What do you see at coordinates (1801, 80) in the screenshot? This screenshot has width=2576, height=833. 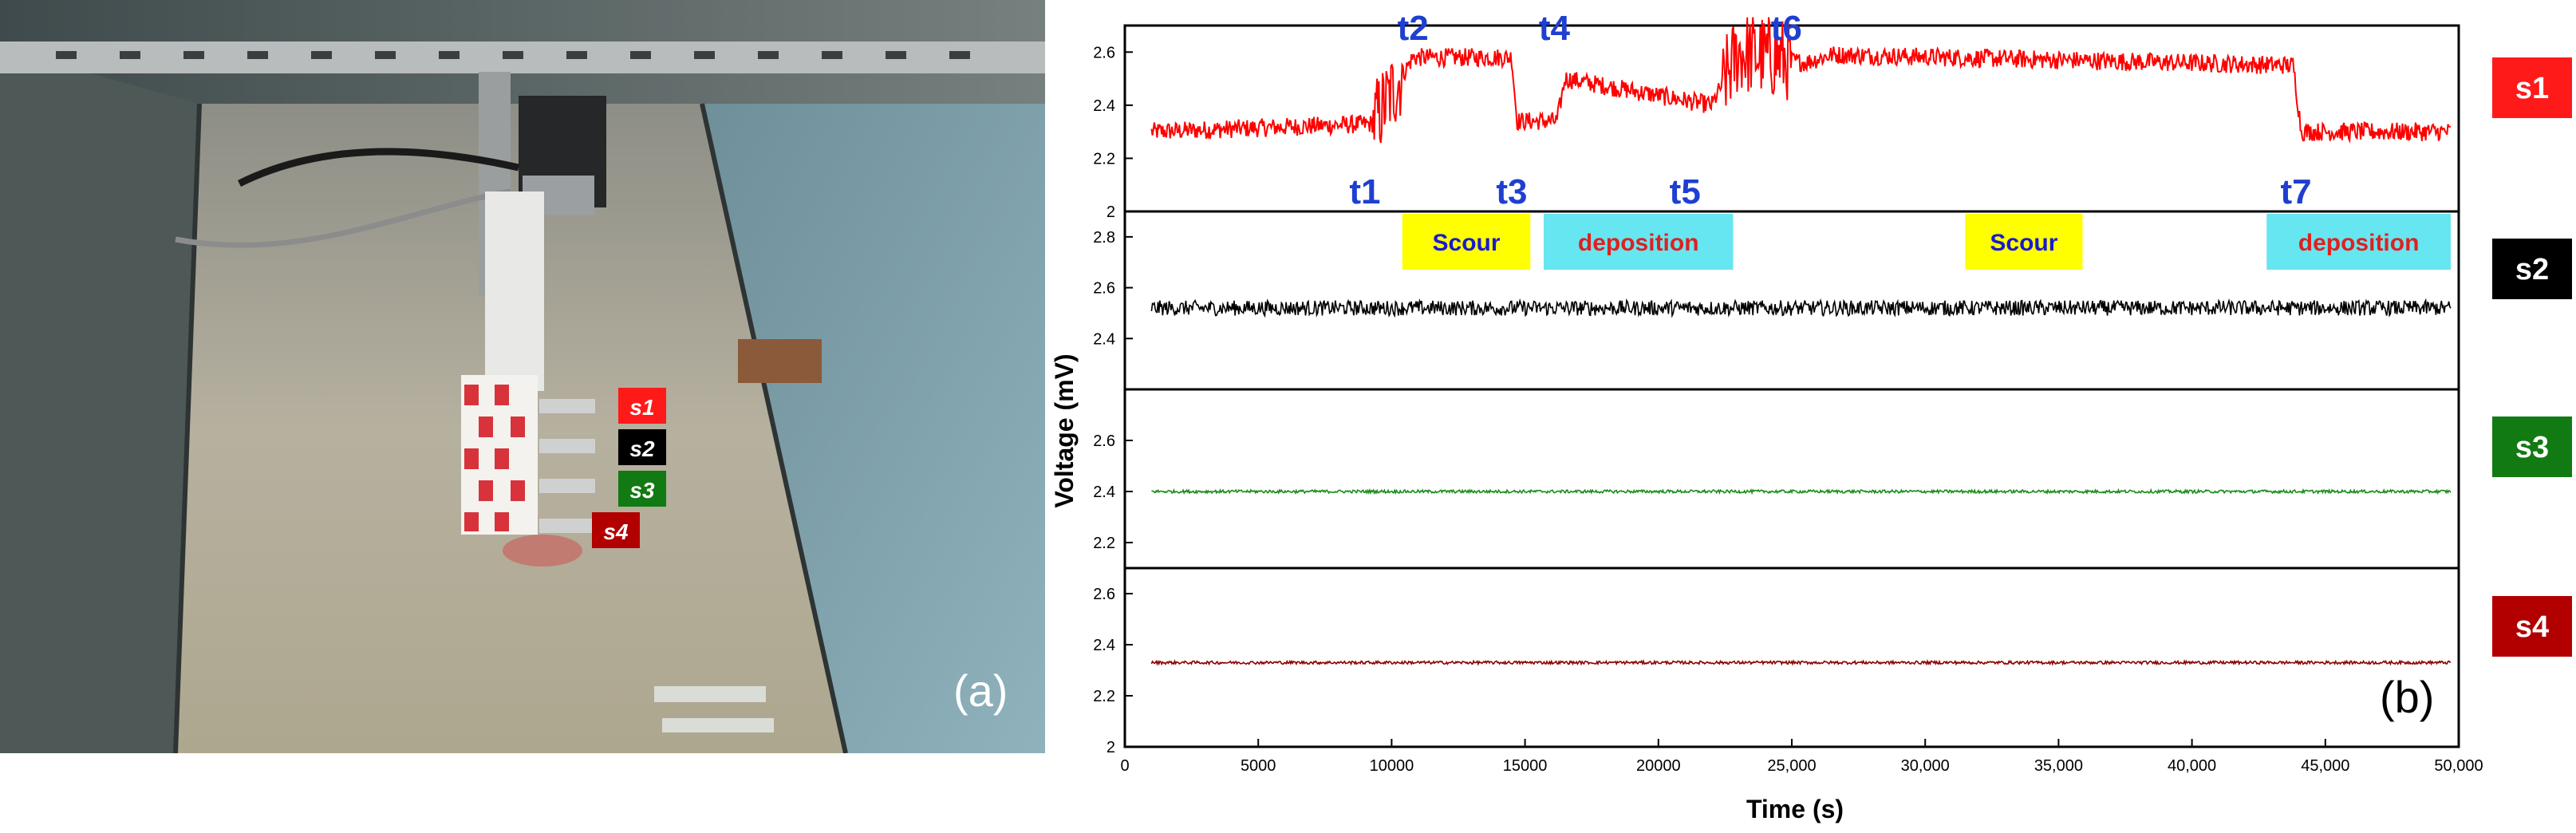 I see `series-s1-line` at bounding box center [1801, 80].